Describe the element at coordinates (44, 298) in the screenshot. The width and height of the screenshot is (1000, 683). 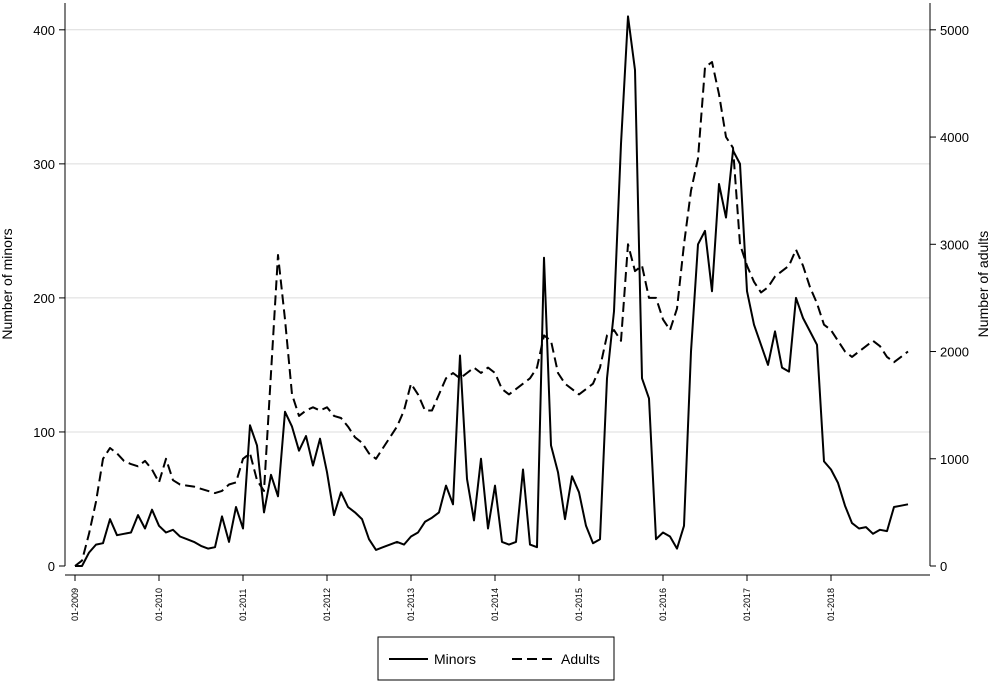
I see `left-tick-label: 200` at that location.